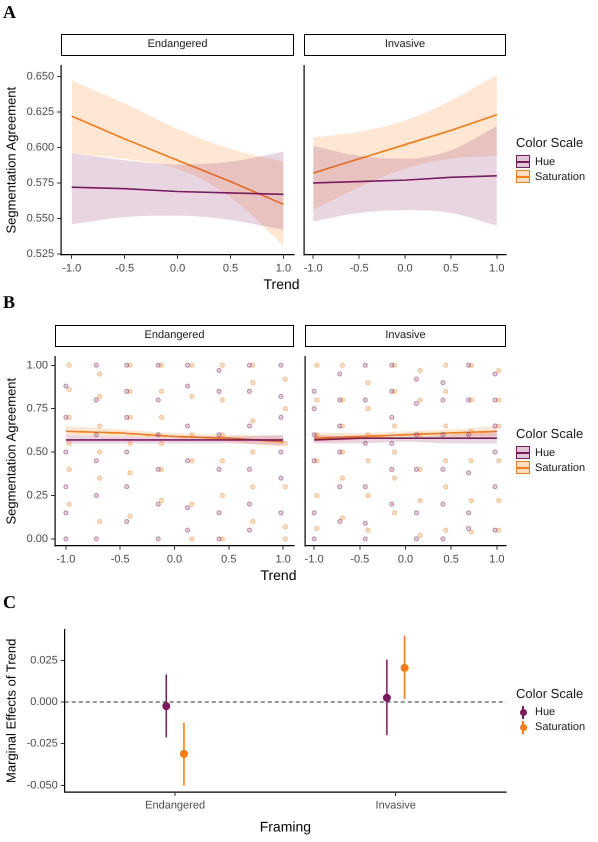  I want to click on y-axis-title: Marginal Effects of Trend, so click(10, 710).